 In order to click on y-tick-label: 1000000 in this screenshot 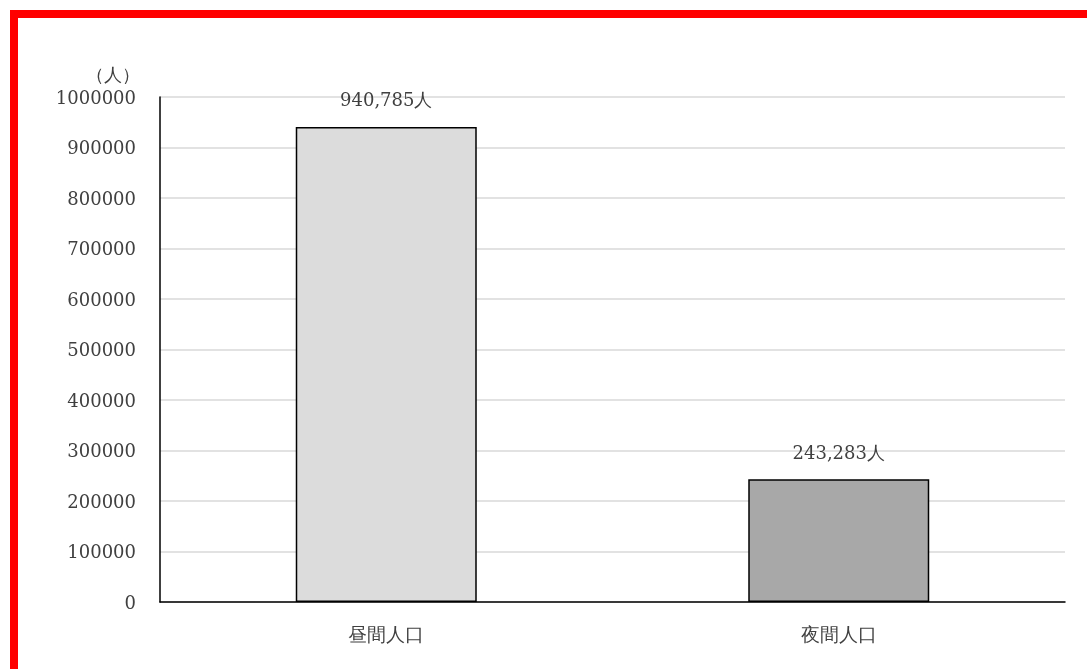, I will do `click(95, 97)`.